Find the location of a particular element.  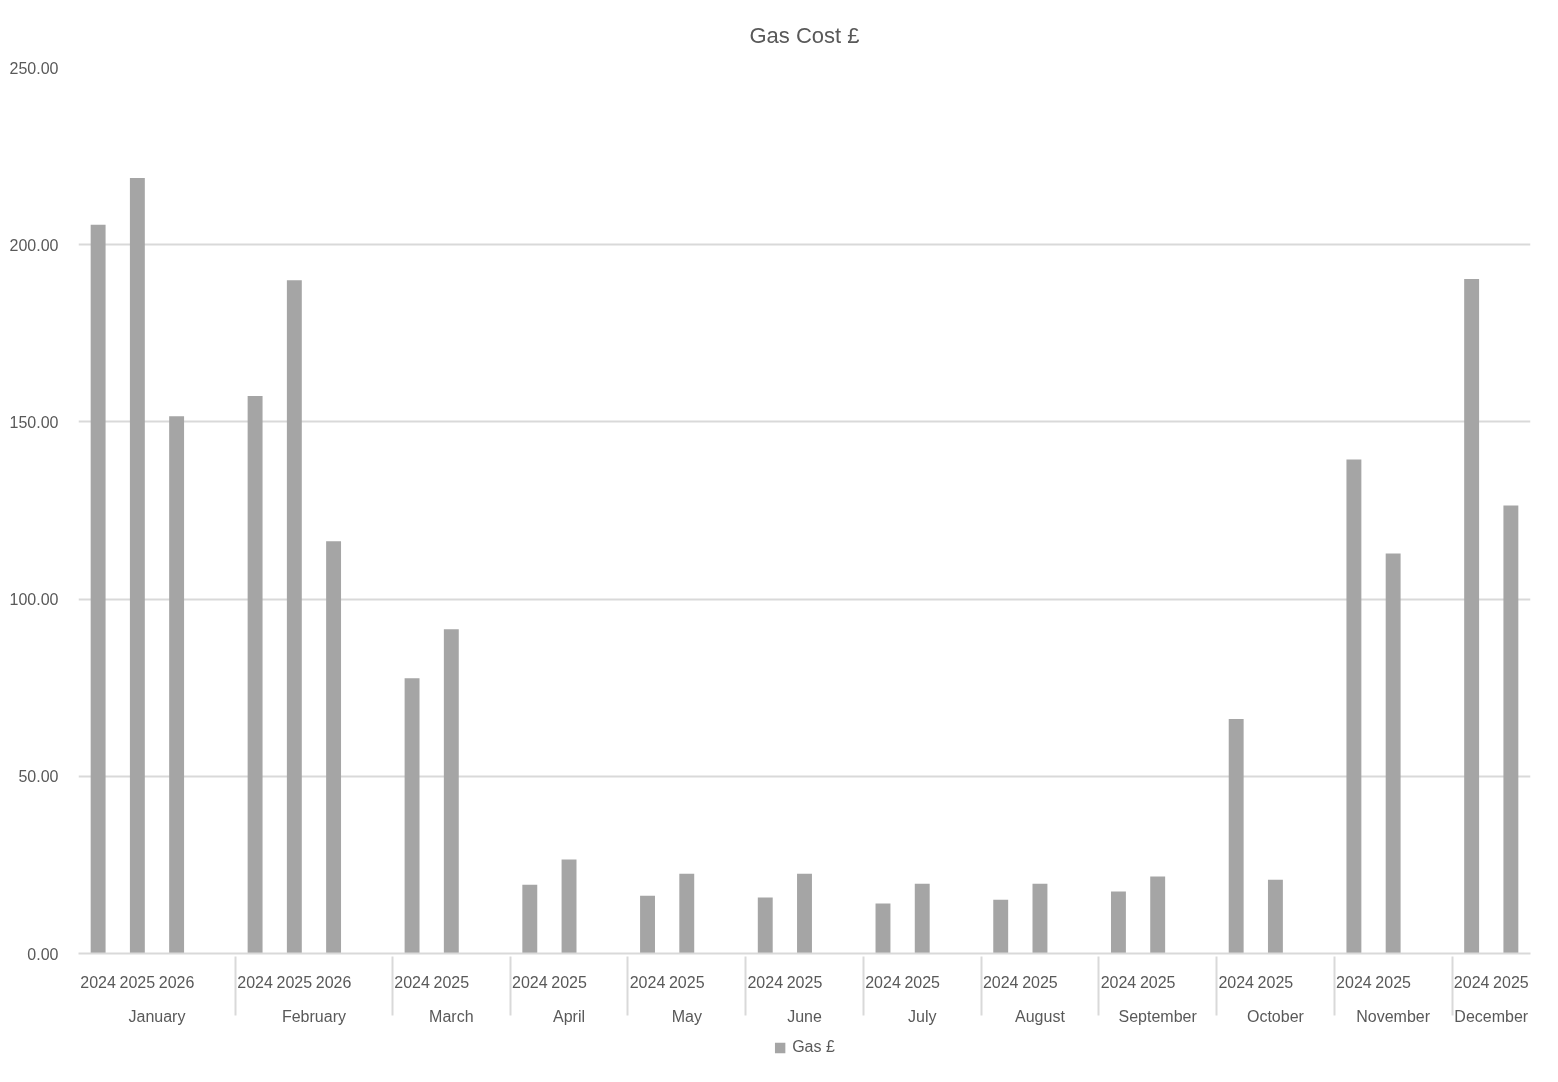

y-tick-label: 200.00 is located at coordinates (34, 245).